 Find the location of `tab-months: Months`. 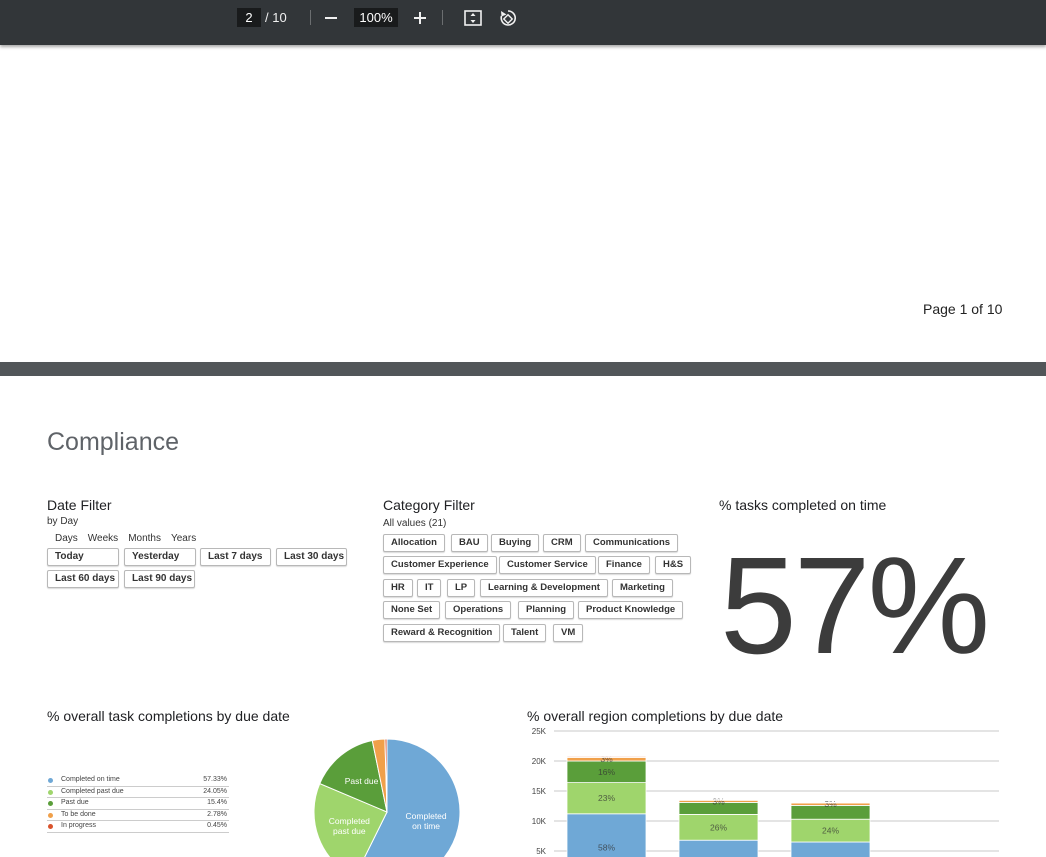

tab-months: Months is located at coordinates (144, 538).